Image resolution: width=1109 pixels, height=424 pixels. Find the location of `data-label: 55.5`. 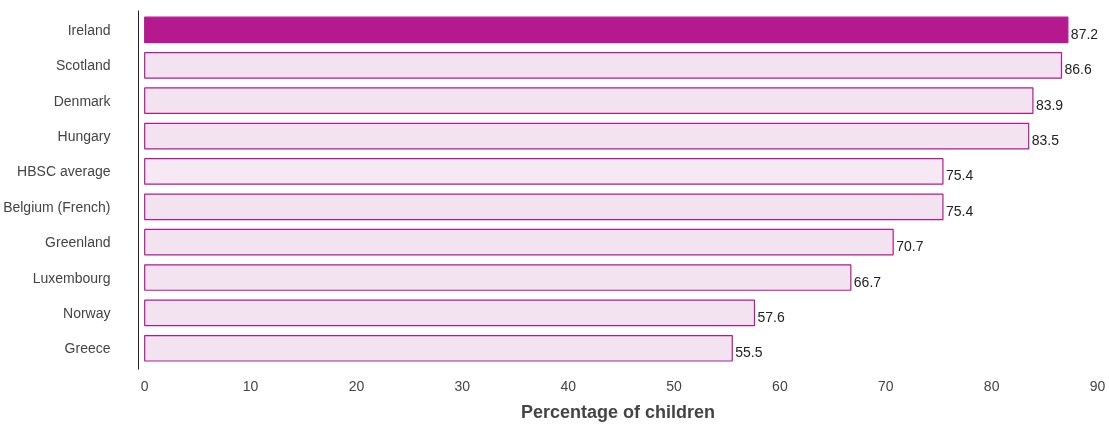

data-label: 55.5 is located at coordinates (749, 352).